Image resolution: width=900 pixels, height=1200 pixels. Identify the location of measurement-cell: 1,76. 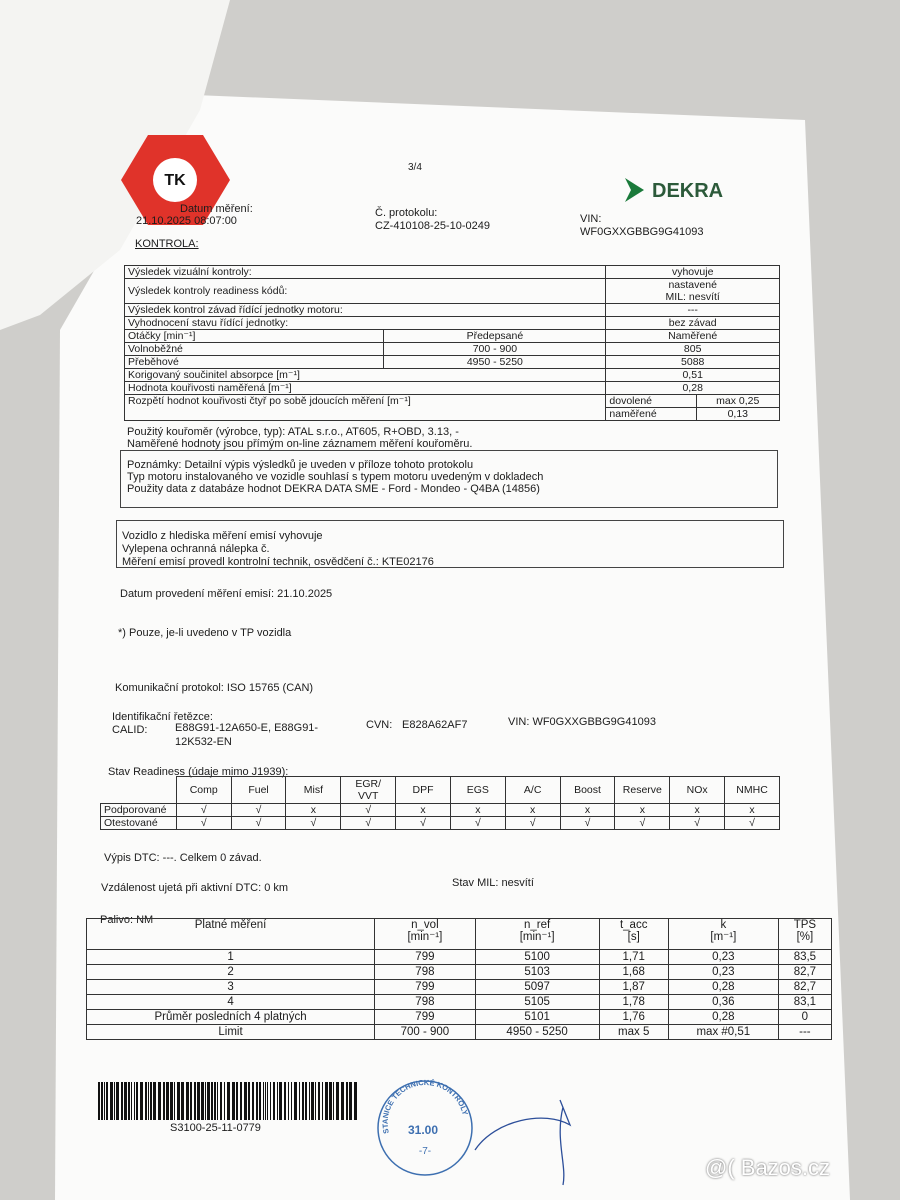
(633, 1017).